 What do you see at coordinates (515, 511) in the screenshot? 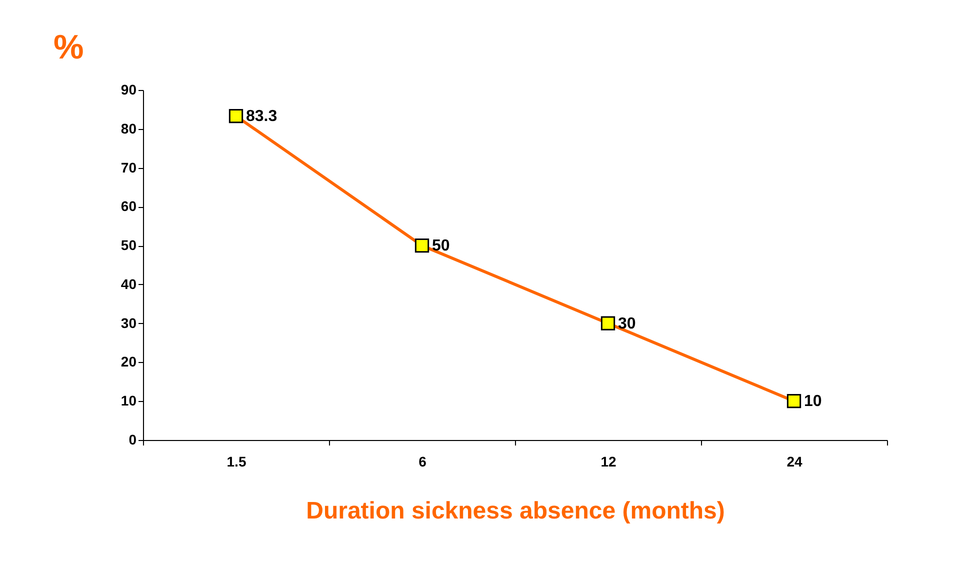
I see `x-axis-title: Duration sickness absence (months)` at bounding box center [515, 511].